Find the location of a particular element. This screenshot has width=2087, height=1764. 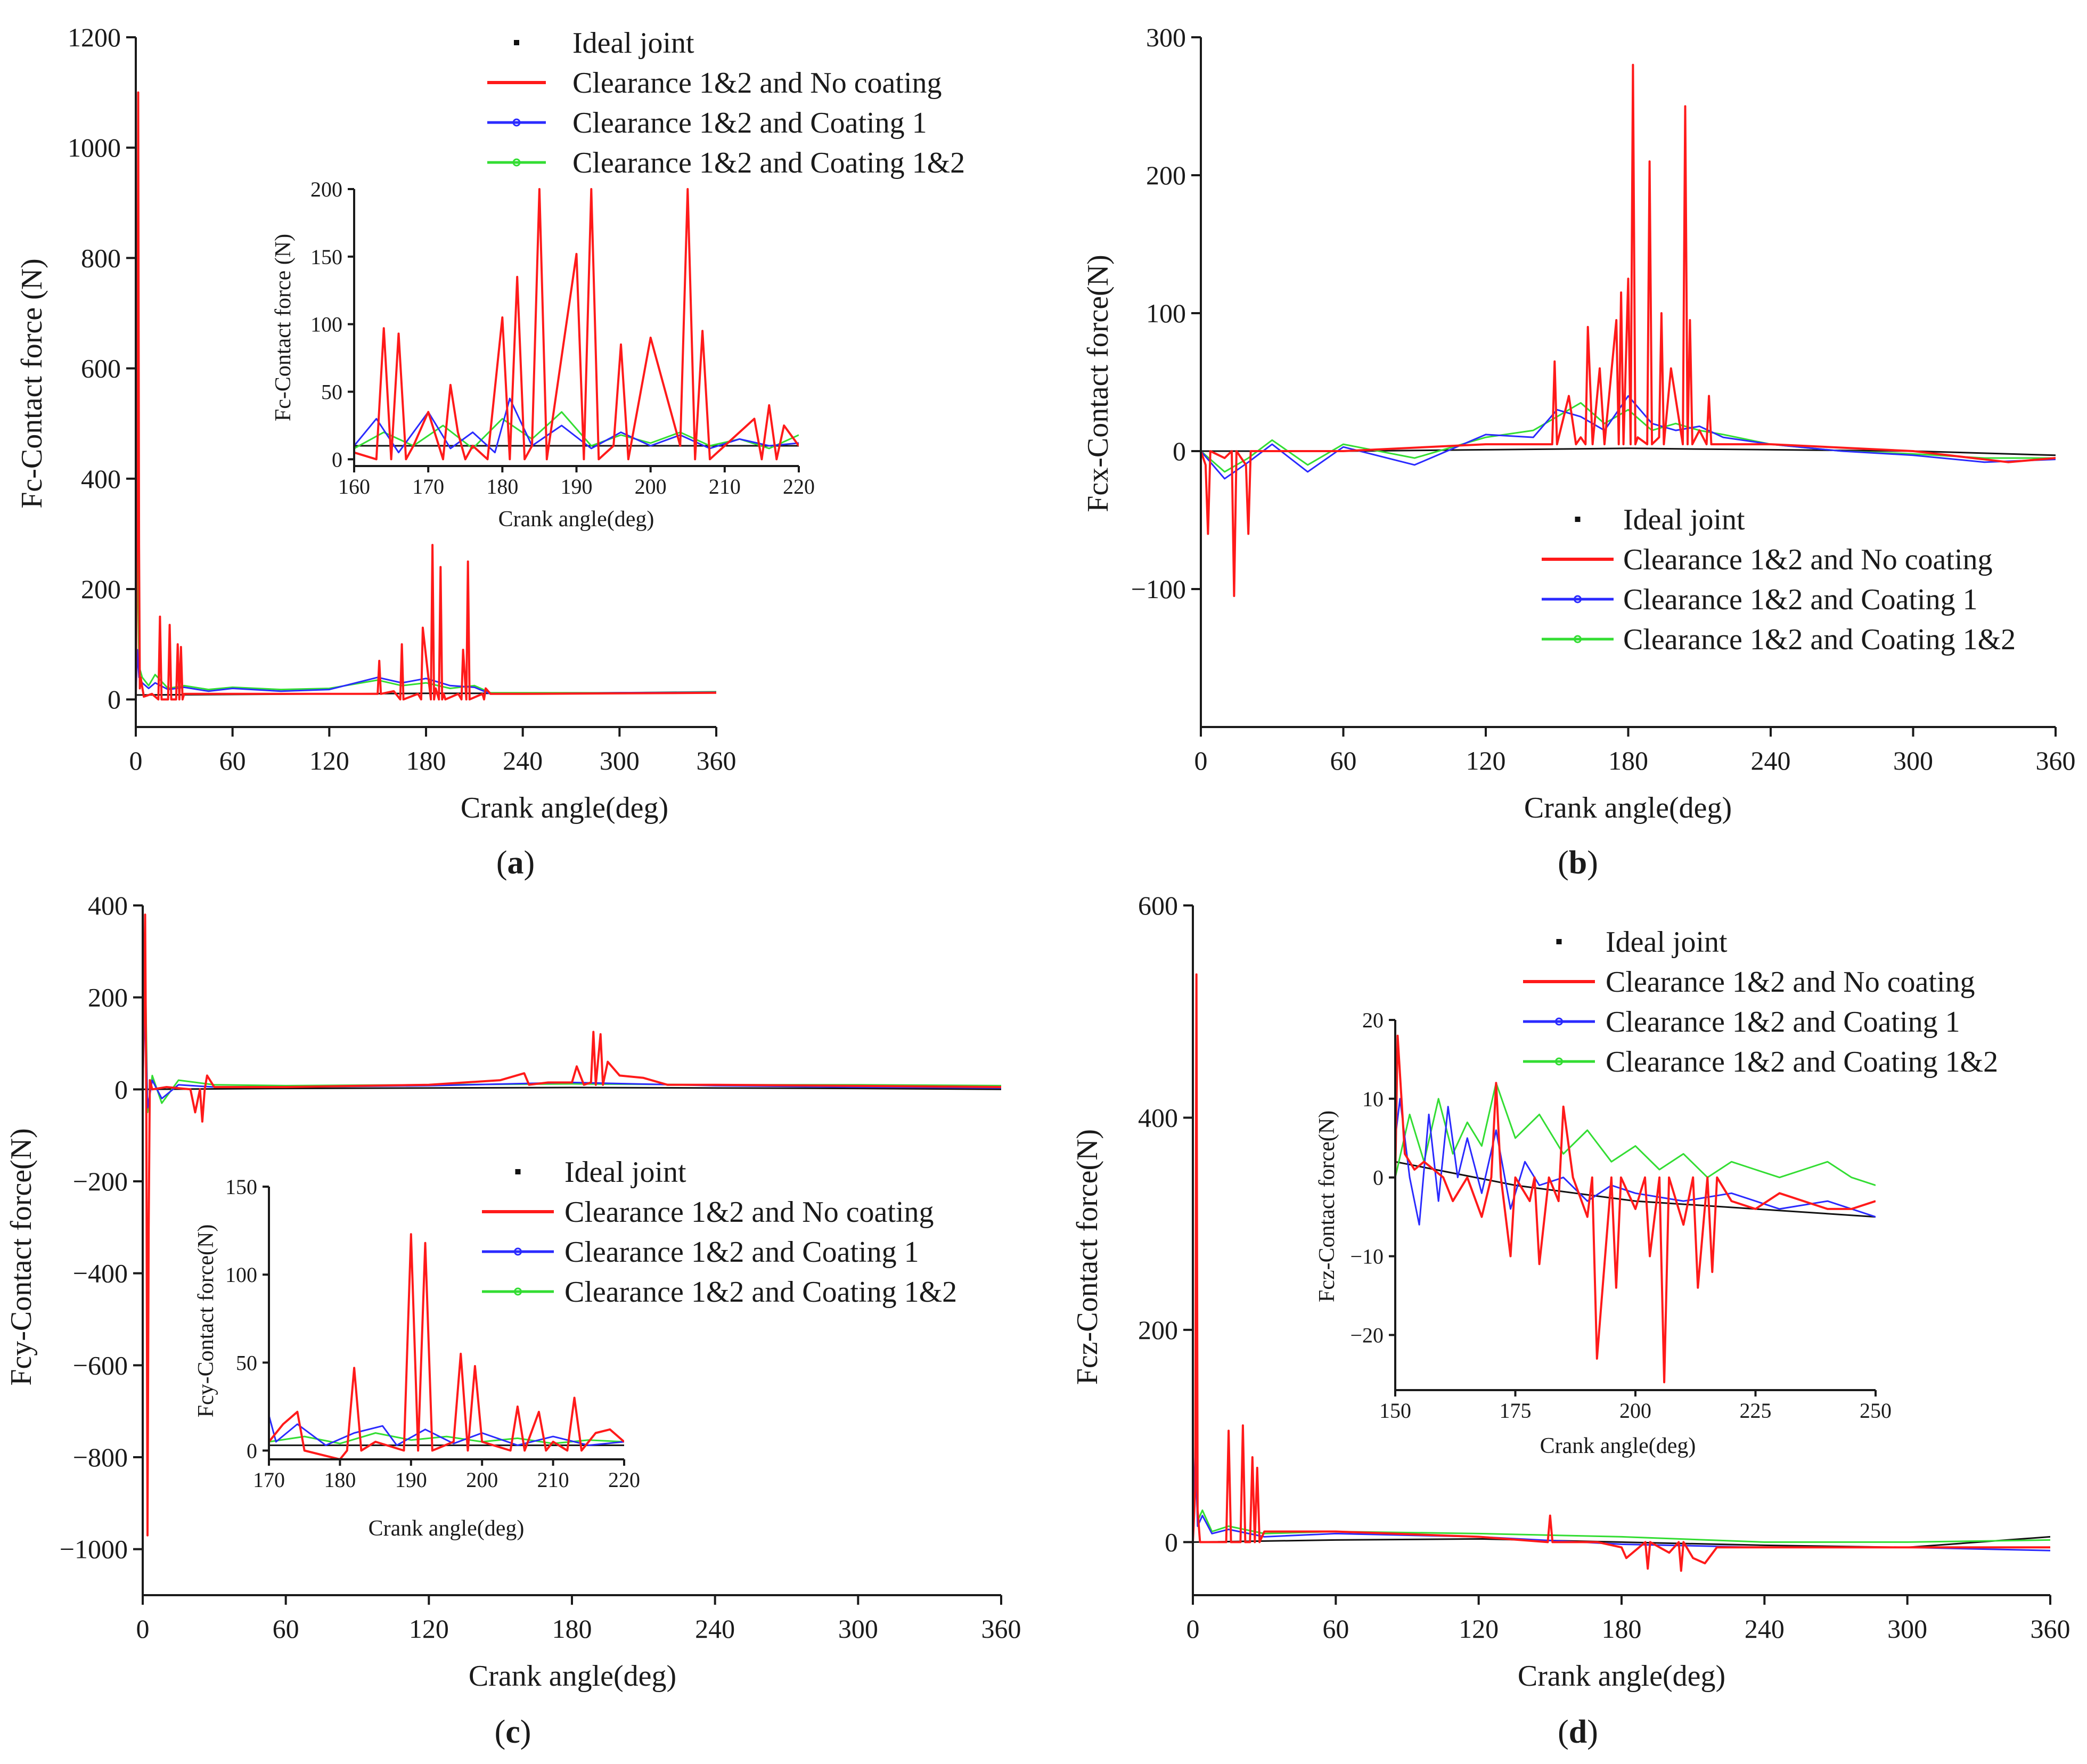

panel-a-line-nocoat is located at coordinates (426, 396).